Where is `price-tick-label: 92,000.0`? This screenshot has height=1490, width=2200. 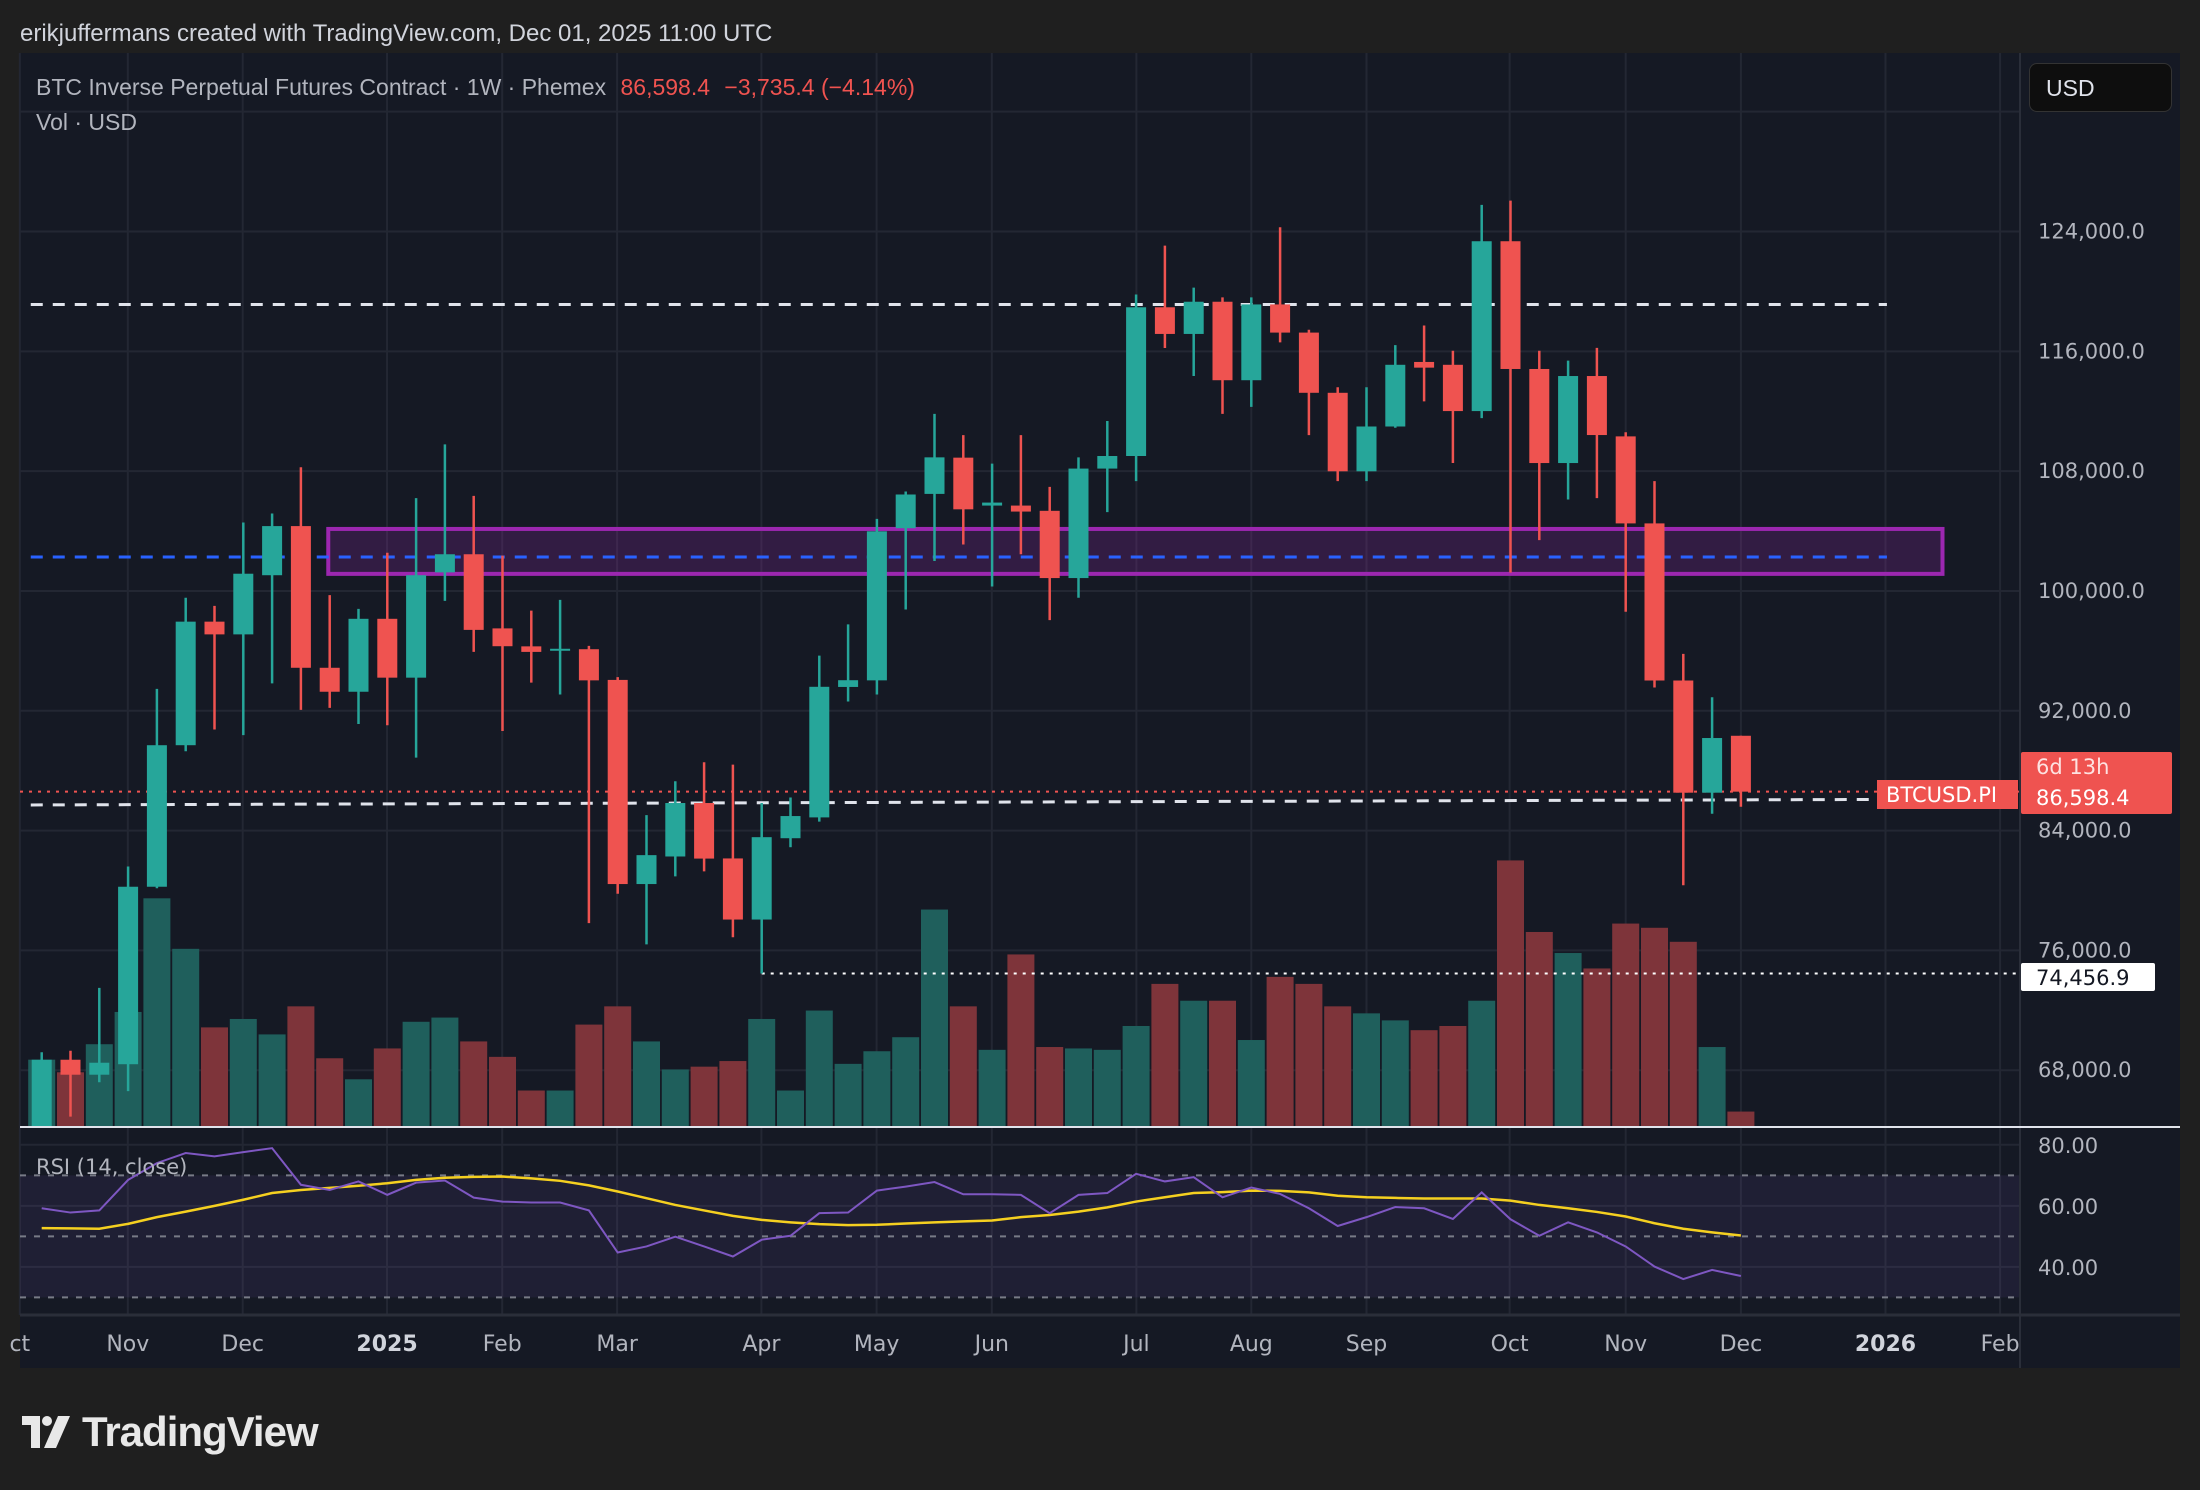
price-tick-label: 92,000.0 is located at coordinates (2085, 711).